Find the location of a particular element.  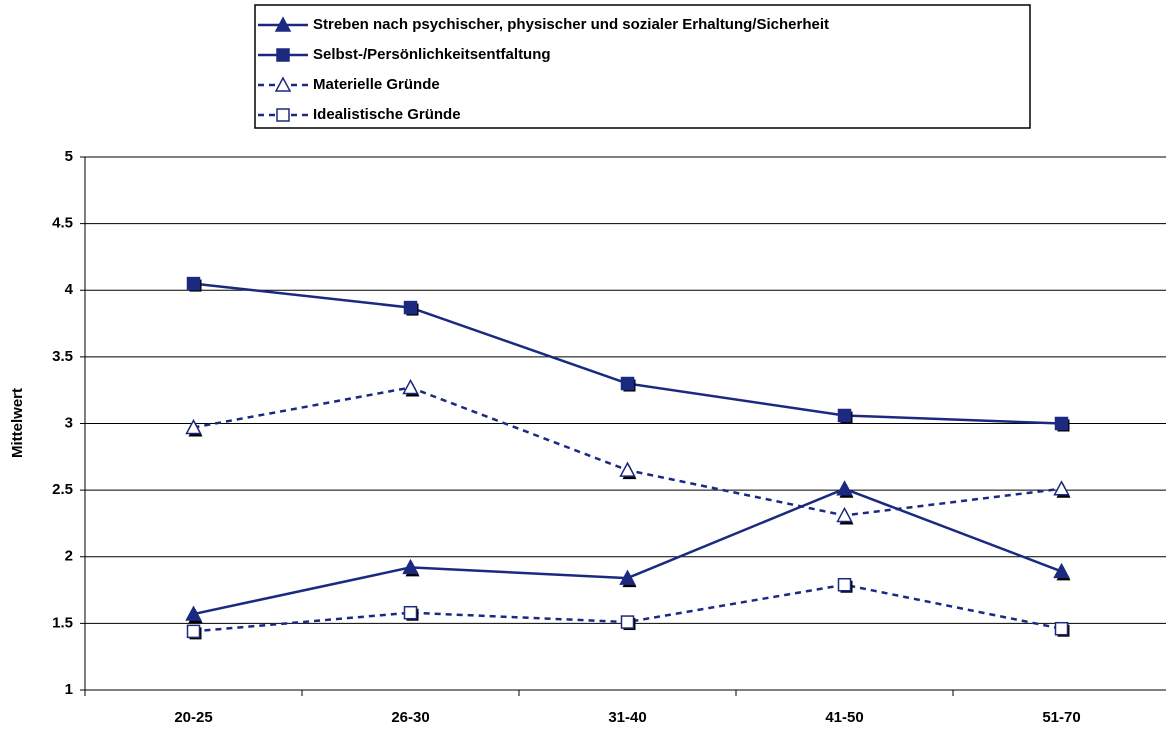

y-tick-label: 5 is located at coordinates (69, 156).